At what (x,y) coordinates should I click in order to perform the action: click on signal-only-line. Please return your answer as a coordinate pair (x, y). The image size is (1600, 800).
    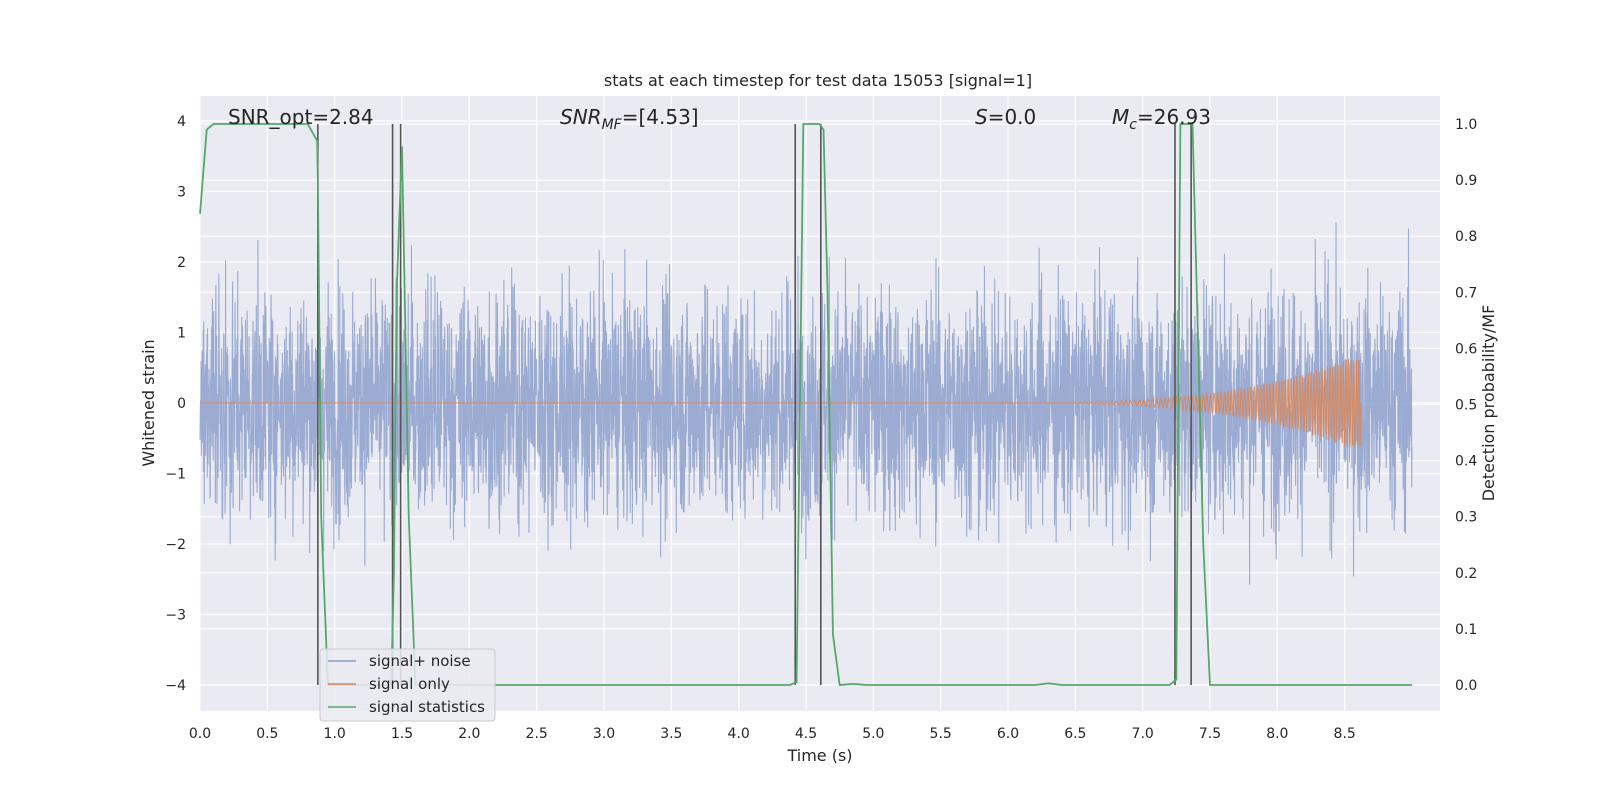
    Looking at the image, I should click on (781, 403).